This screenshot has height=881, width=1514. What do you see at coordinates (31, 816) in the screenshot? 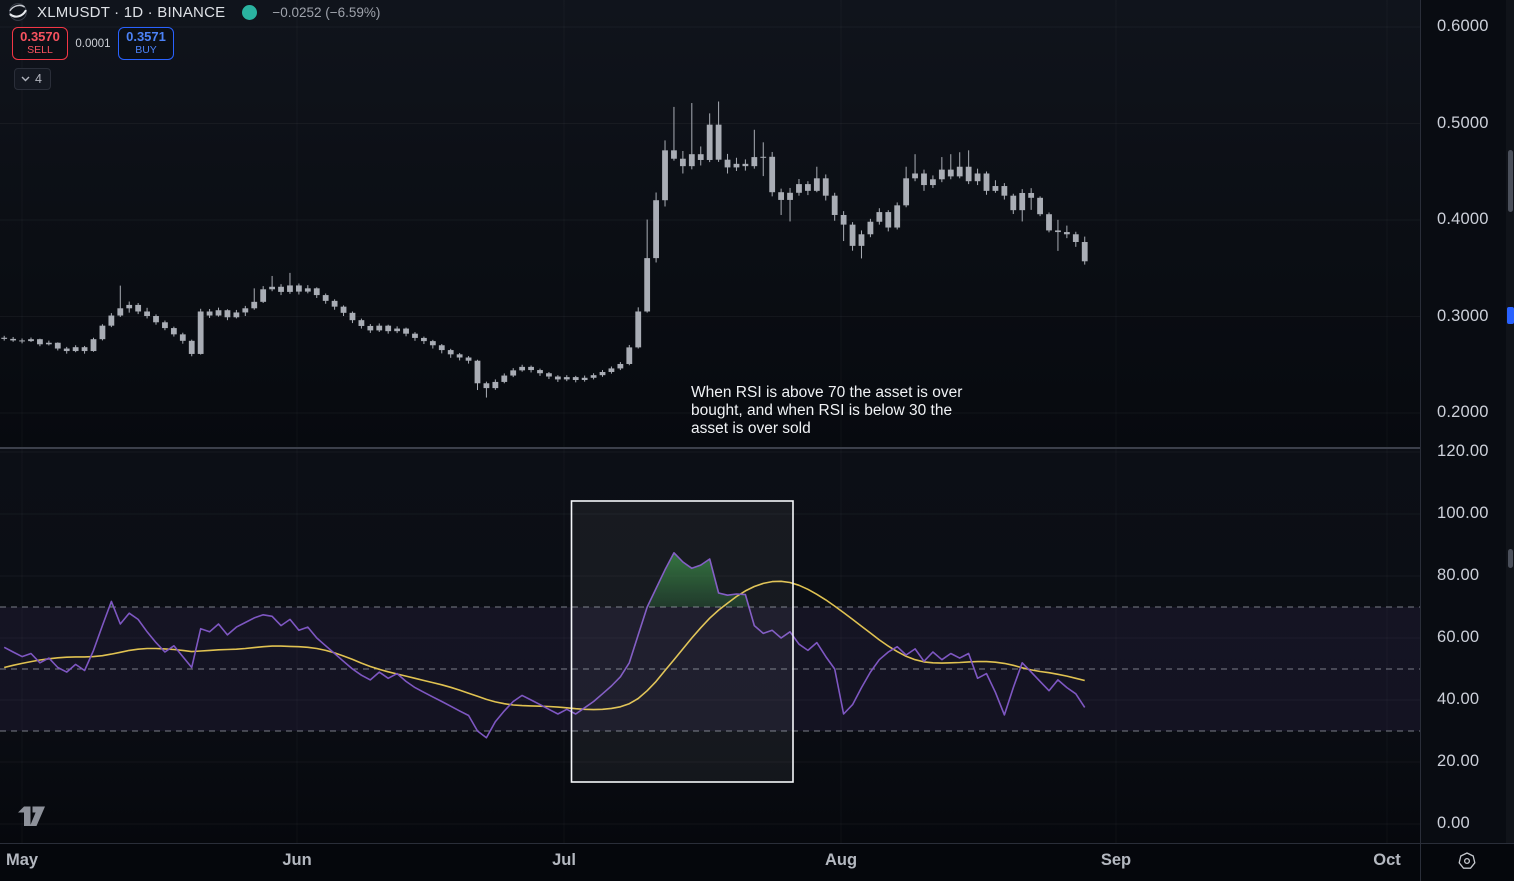
I see `tradingview-logo` at bounding box center [31, 816].